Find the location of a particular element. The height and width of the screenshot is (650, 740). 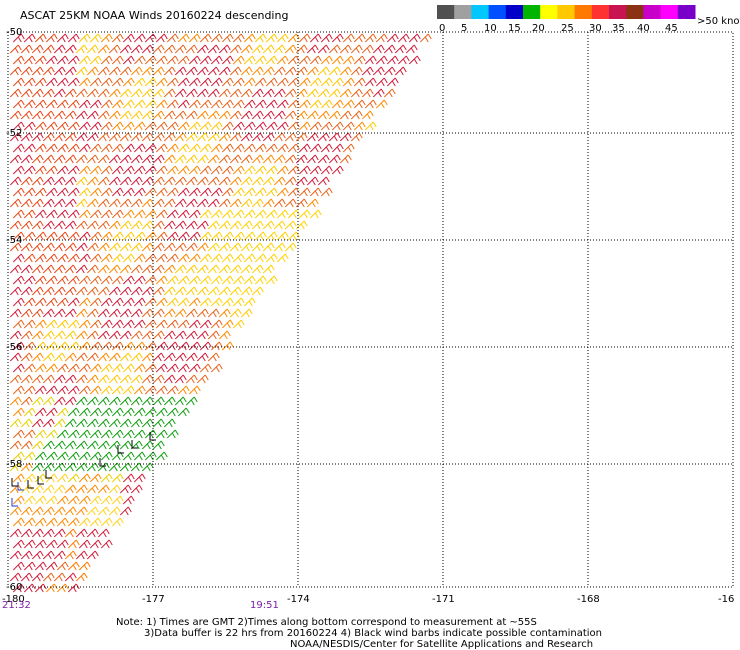

legend-swatch is located at coordinates (635, 12).